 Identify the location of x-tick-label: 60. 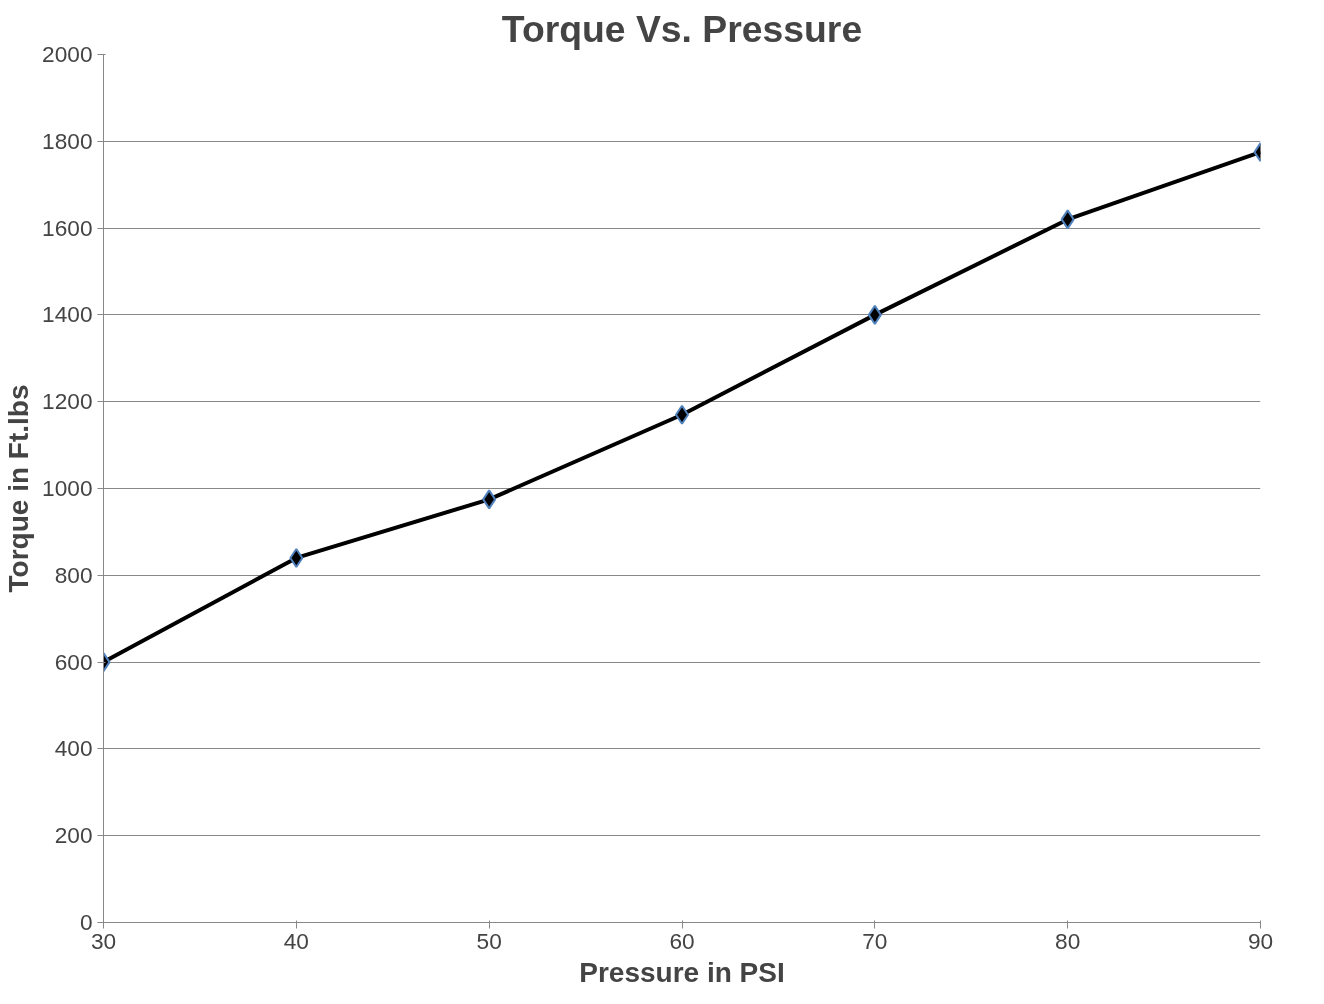
(682, 940).